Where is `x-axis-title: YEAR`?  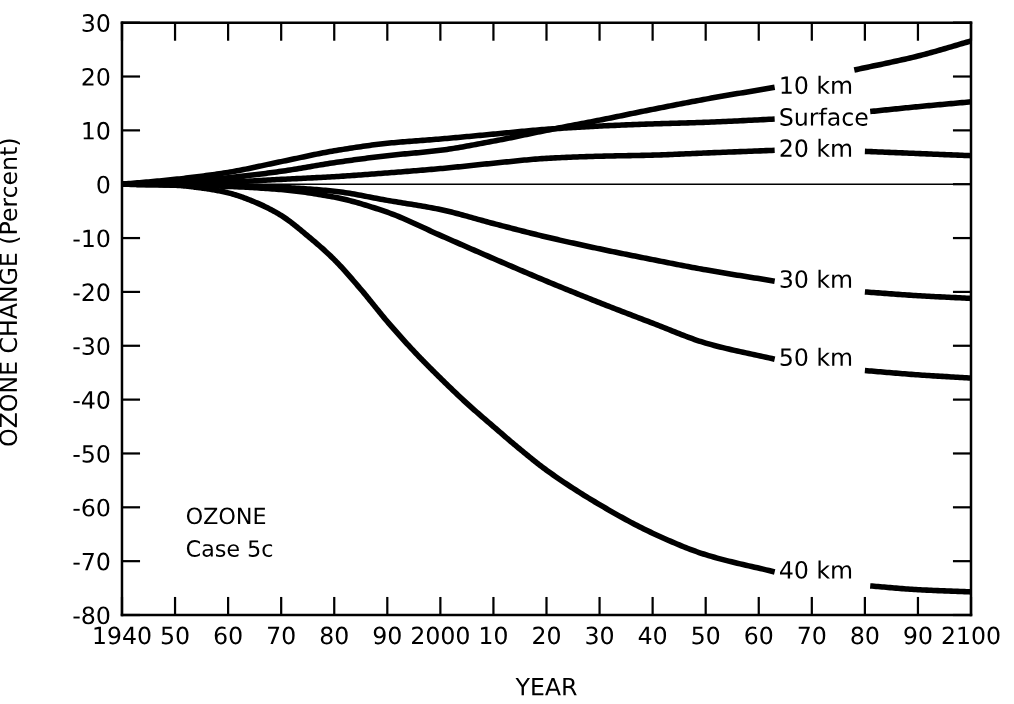
x-axis-title: YEAR is located at coordinates (546, 686).